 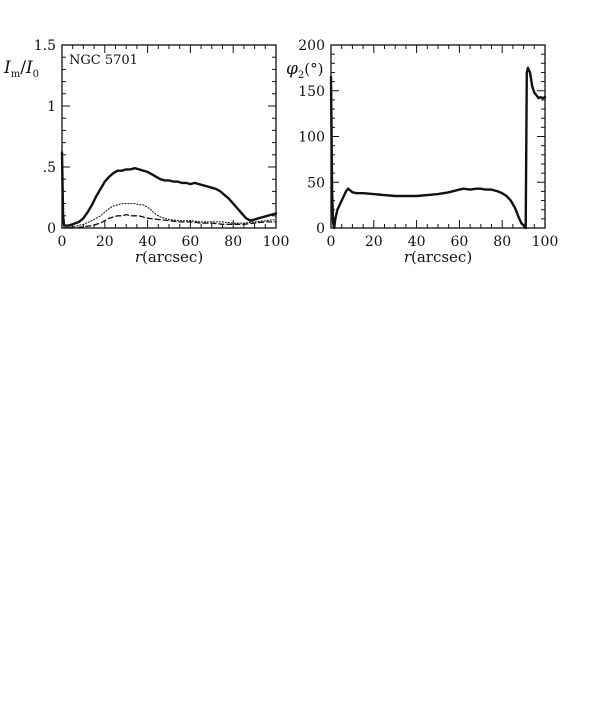 I want to click on left-series-dotted-line, so click(x=169, y=216).